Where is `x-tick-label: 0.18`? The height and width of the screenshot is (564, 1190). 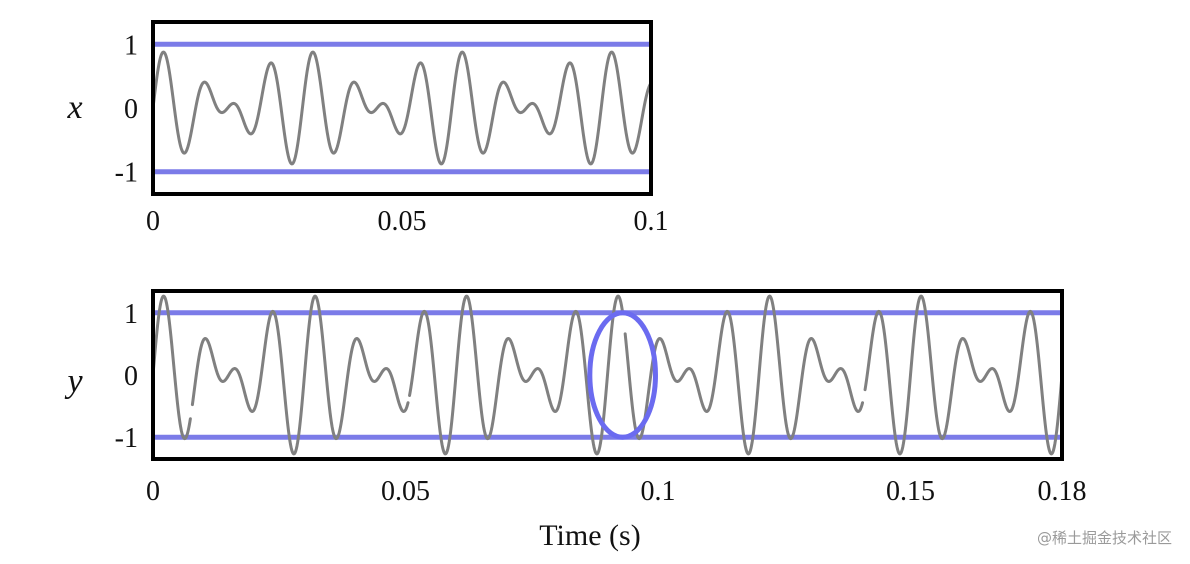
x-tick-label: 0.18 is located at coordinates (1062, 491).